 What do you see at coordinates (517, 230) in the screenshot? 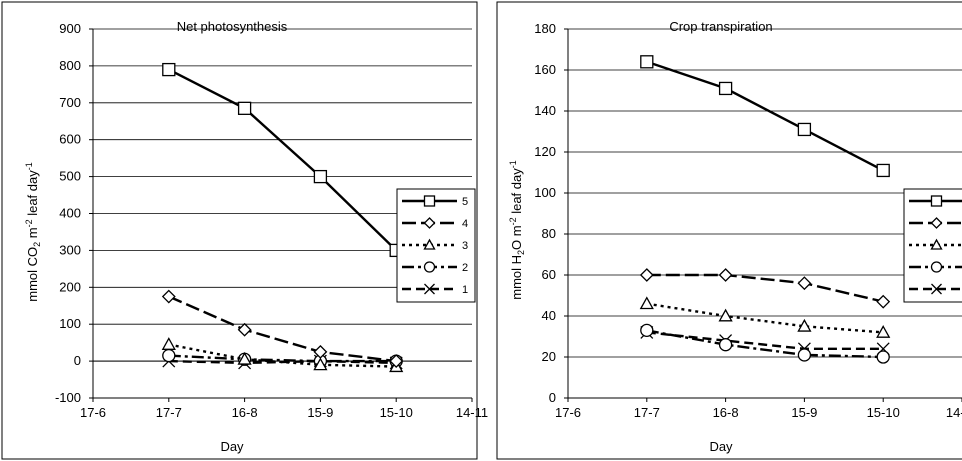
I see `y-axis-label: mmol H2O m-2 leaf day-1` at bounding box center [517, 230].